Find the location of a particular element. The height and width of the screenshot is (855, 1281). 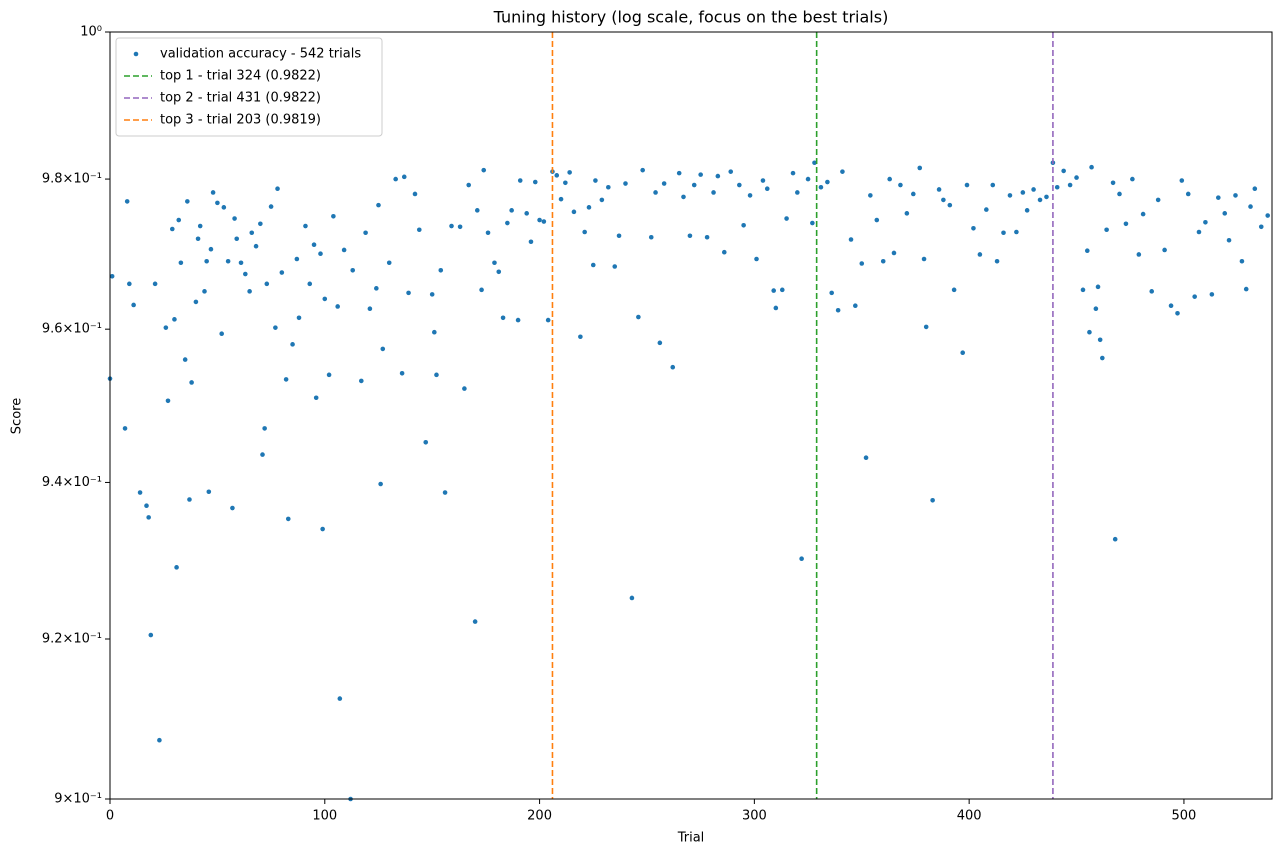

legend-marker is located at coordinates (136, 54).